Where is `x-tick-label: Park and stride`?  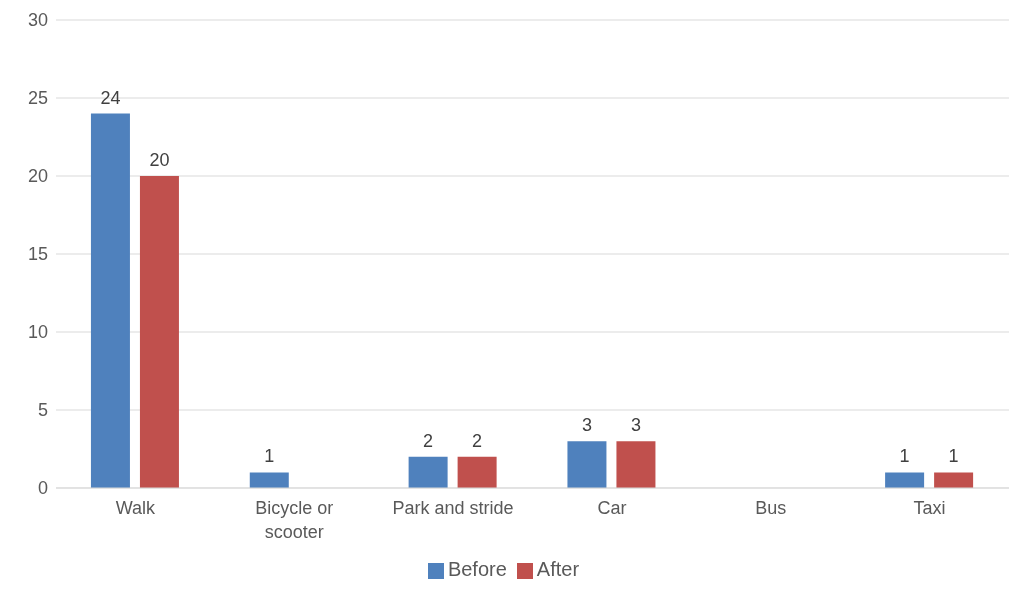
x-tick-label: Park and stride is located at coordinates (453, 508).